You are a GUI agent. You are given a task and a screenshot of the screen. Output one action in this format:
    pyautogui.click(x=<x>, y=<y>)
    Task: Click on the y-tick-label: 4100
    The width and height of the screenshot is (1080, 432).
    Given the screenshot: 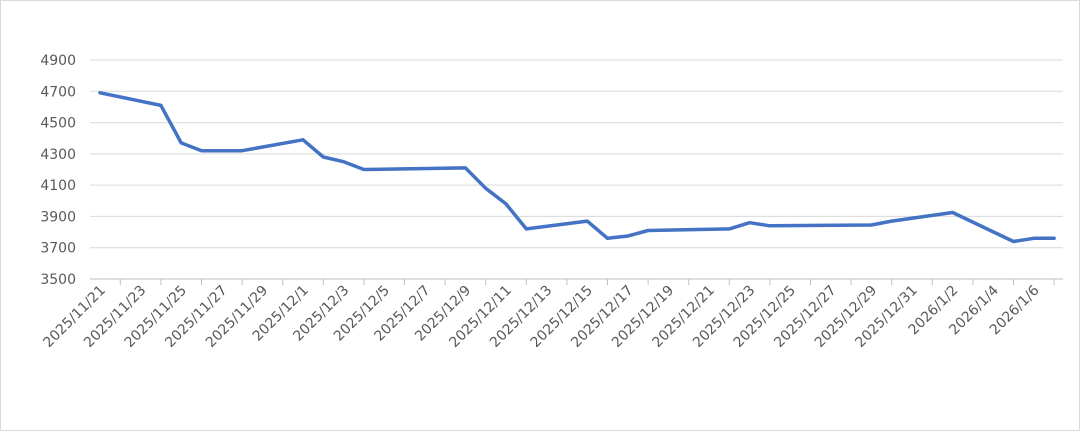 What is the action you would take?
    pyautogui.click(x=58, y=186)
    